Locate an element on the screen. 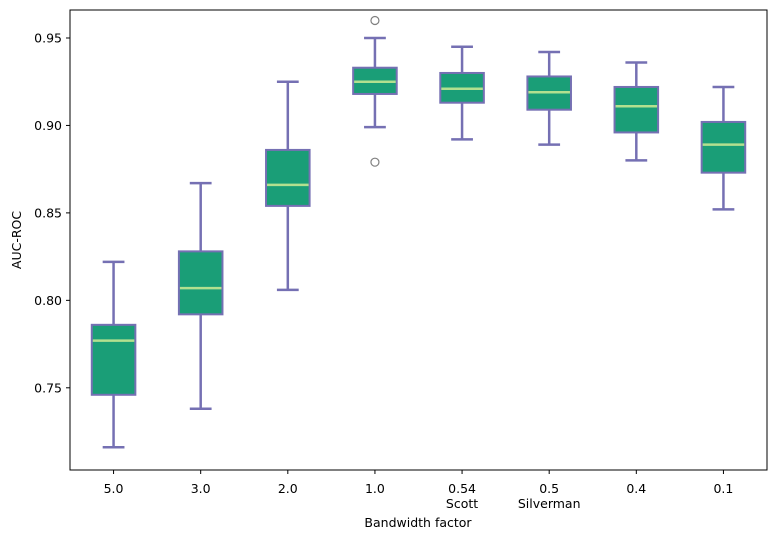 This screenshot has width=777, height=541. x-tick-label: 0.4 is located at coordinates (636, 488).